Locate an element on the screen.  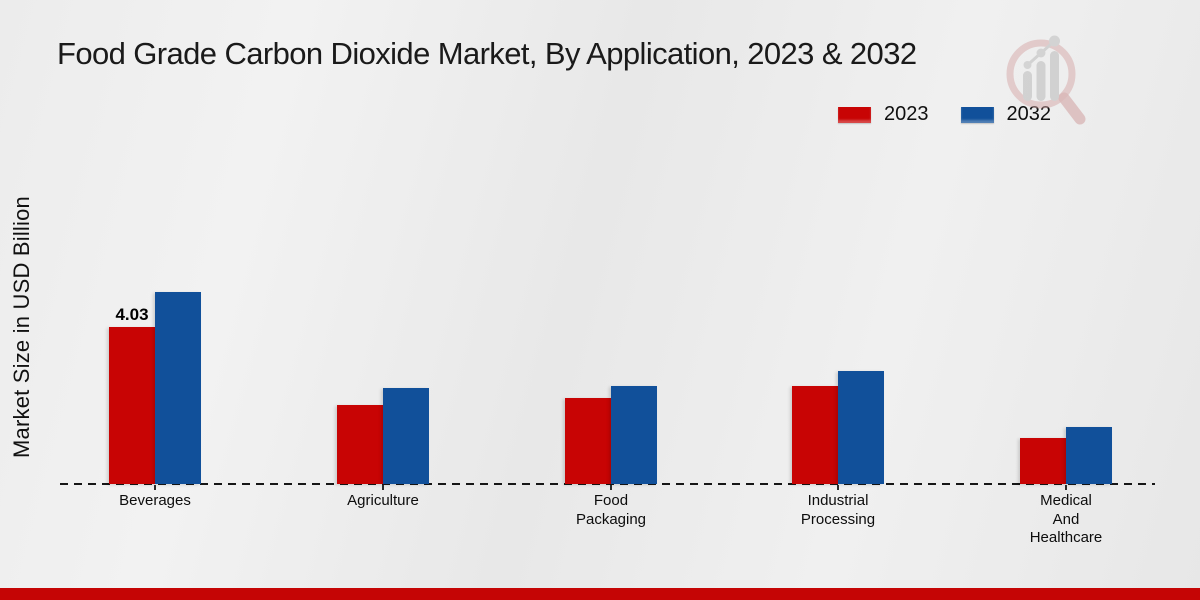
legend: 2023 2032 is located at coordinates (944, 114).